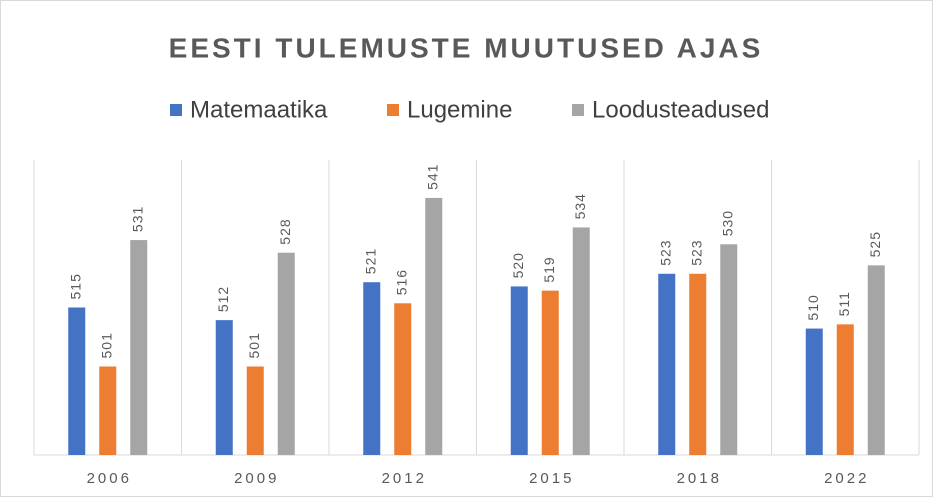 This screenshot has width=933, height=497. What do you see at coordinates (370, 261) in the screenshot?
I see `data-label: 521` at bounding box center [370, 261].